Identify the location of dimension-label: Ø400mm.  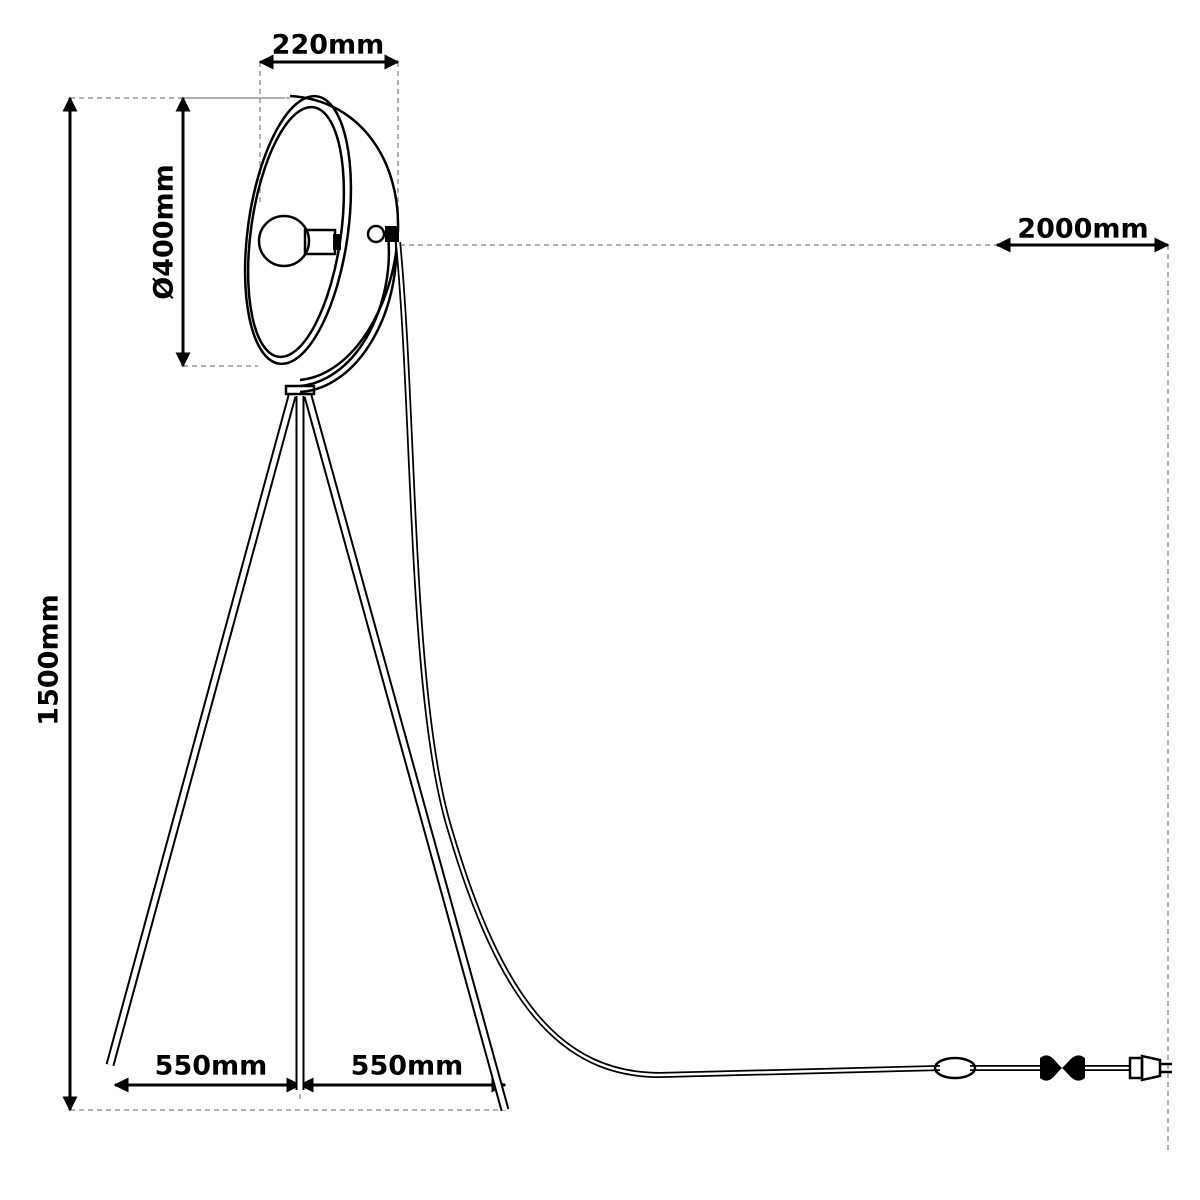
(164, 232).